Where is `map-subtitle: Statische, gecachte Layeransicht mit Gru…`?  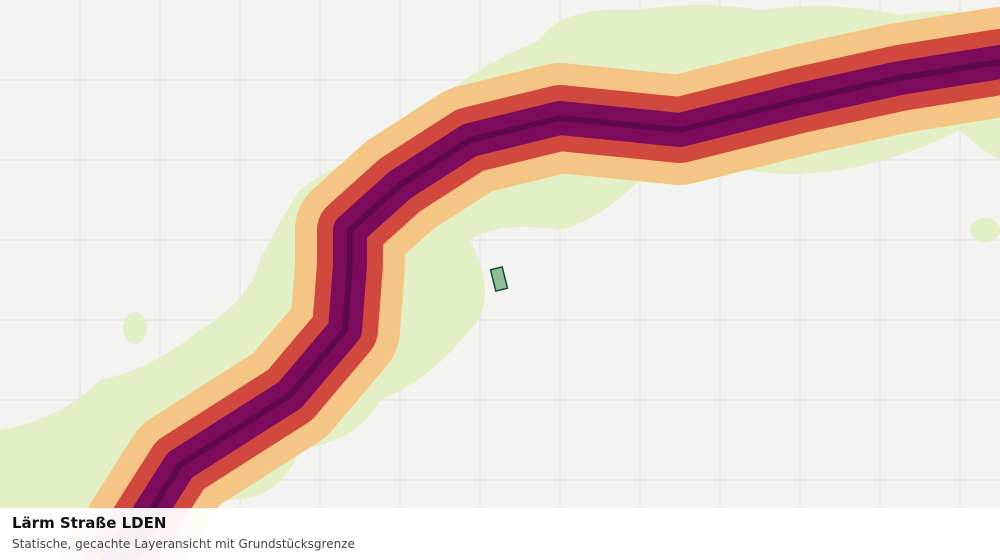
map-subtitle: Statische, gecachte Layeransicht mit Gru… is located at coordinates (183, 544).